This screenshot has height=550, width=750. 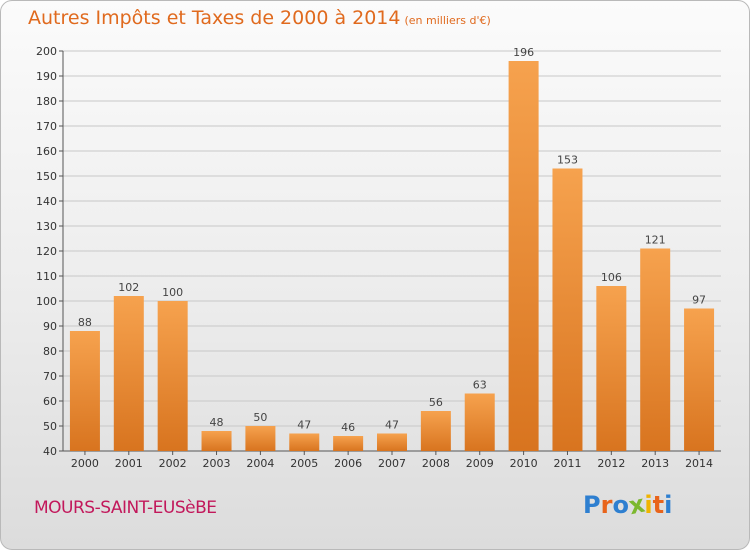 I want to click on x-tick-label: 2012, so click(x=611, y=463).